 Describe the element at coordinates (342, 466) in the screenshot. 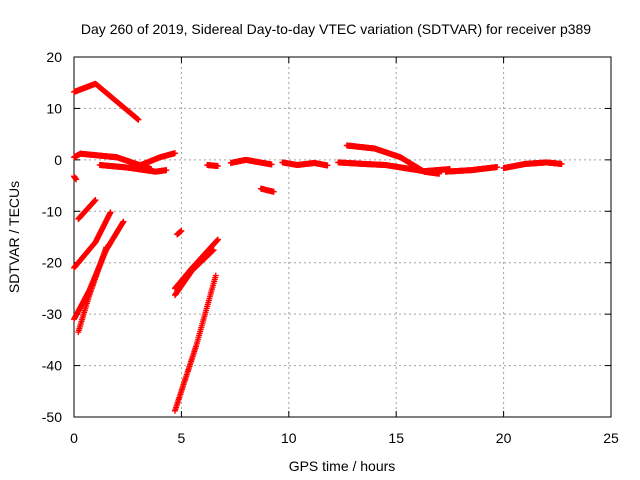

I see `x-axis-label: GPS time / hours` at that location.